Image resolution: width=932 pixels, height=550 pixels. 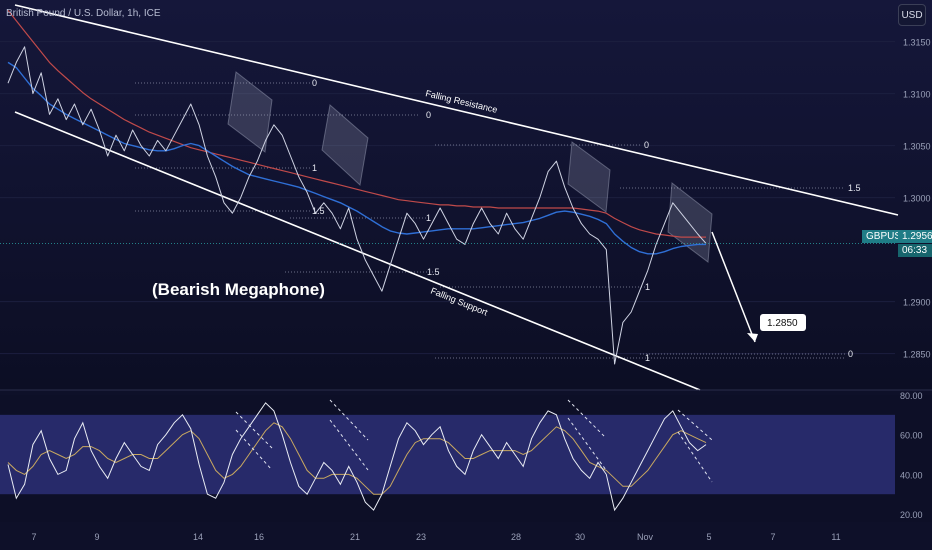 I want to click on rsi-y-tick-label: 80.00, so click(x=911, y=396).